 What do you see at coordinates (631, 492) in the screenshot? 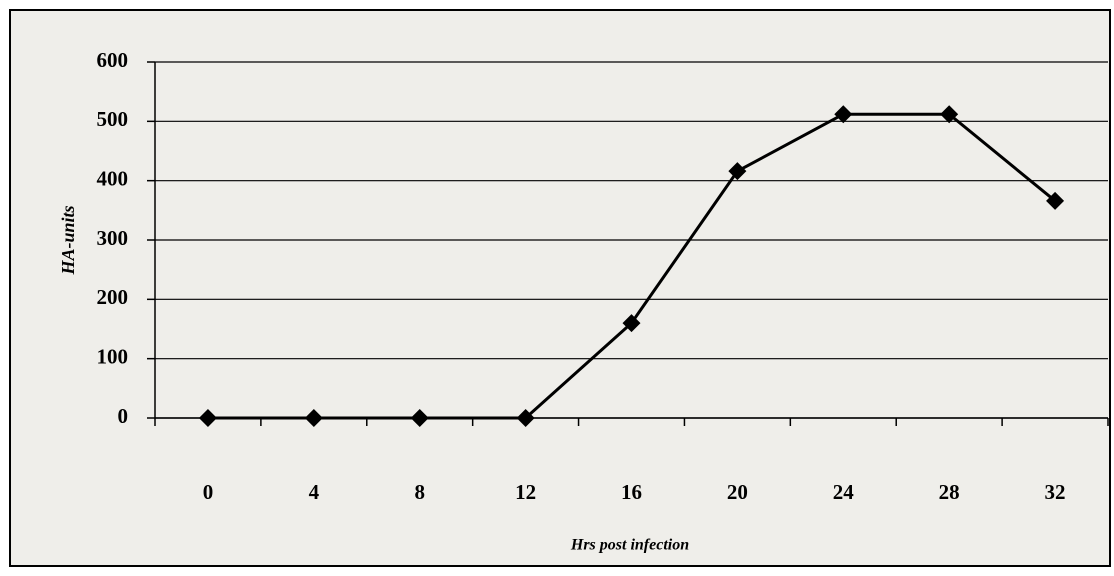
I see `x-tick-label: 16` at bounding box center [631, 492].